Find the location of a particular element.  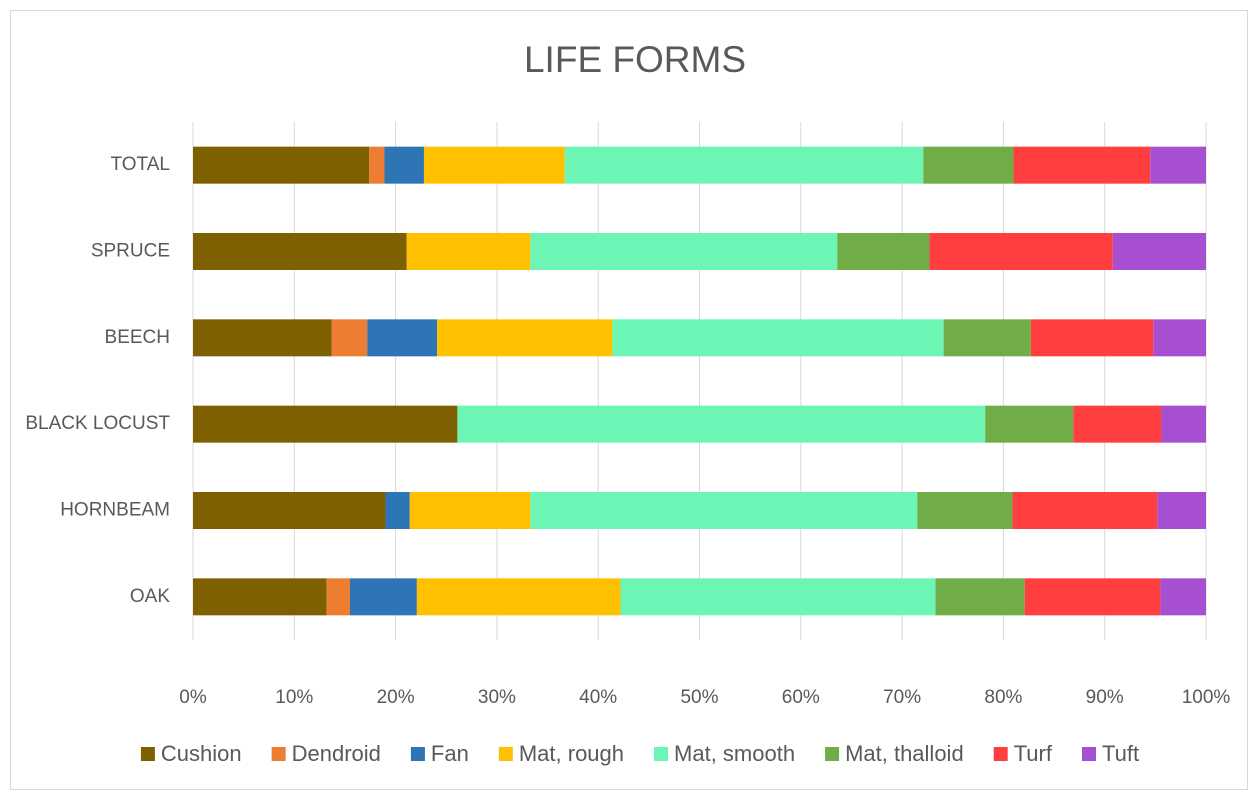

y-tick-label: OAK is located at coordinates (150, 596).